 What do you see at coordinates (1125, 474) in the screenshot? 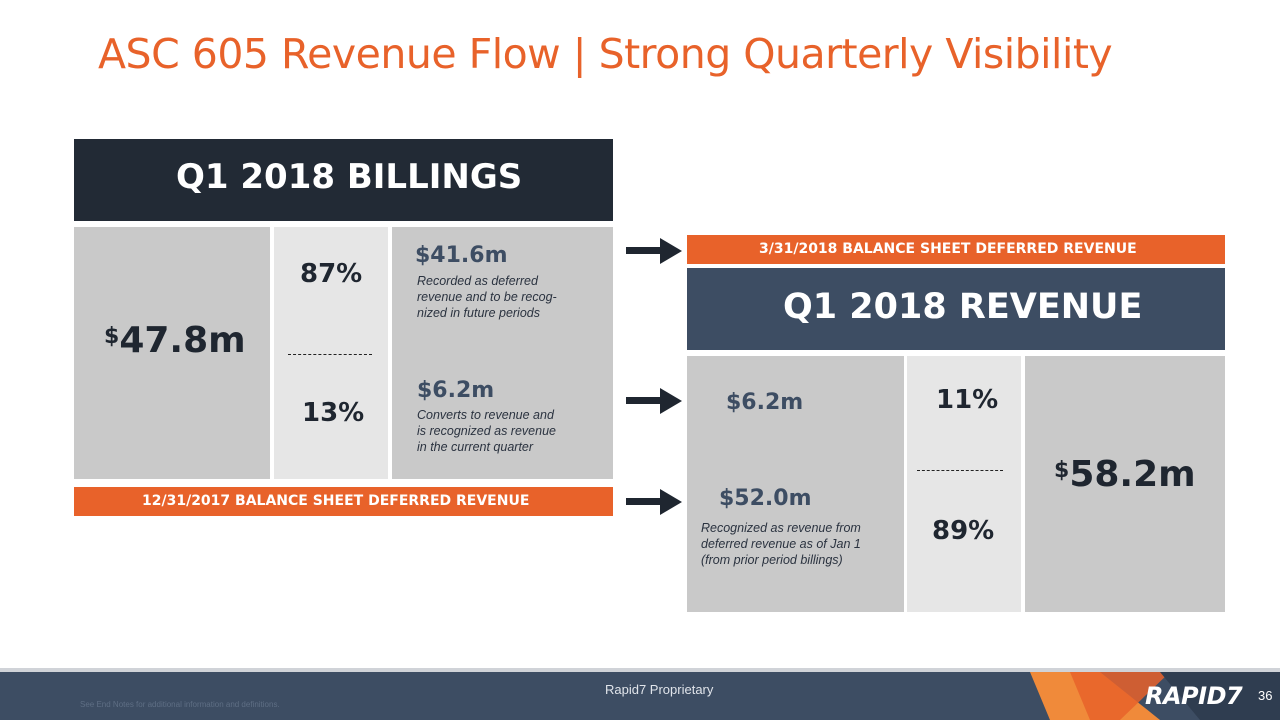
I see `revenue-total: $58.2m` at bounding box center [1125, 474].